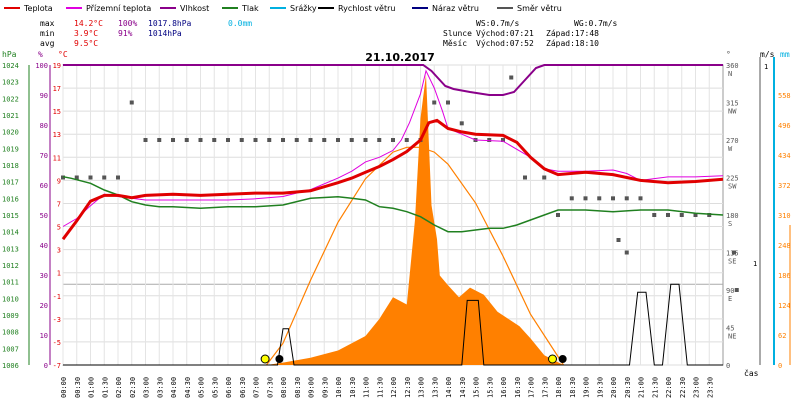  What do you see at coordinates (628, 387) in the screenshot?
I see `x-tick-label: 20:30` at bounding box center [628, 387].